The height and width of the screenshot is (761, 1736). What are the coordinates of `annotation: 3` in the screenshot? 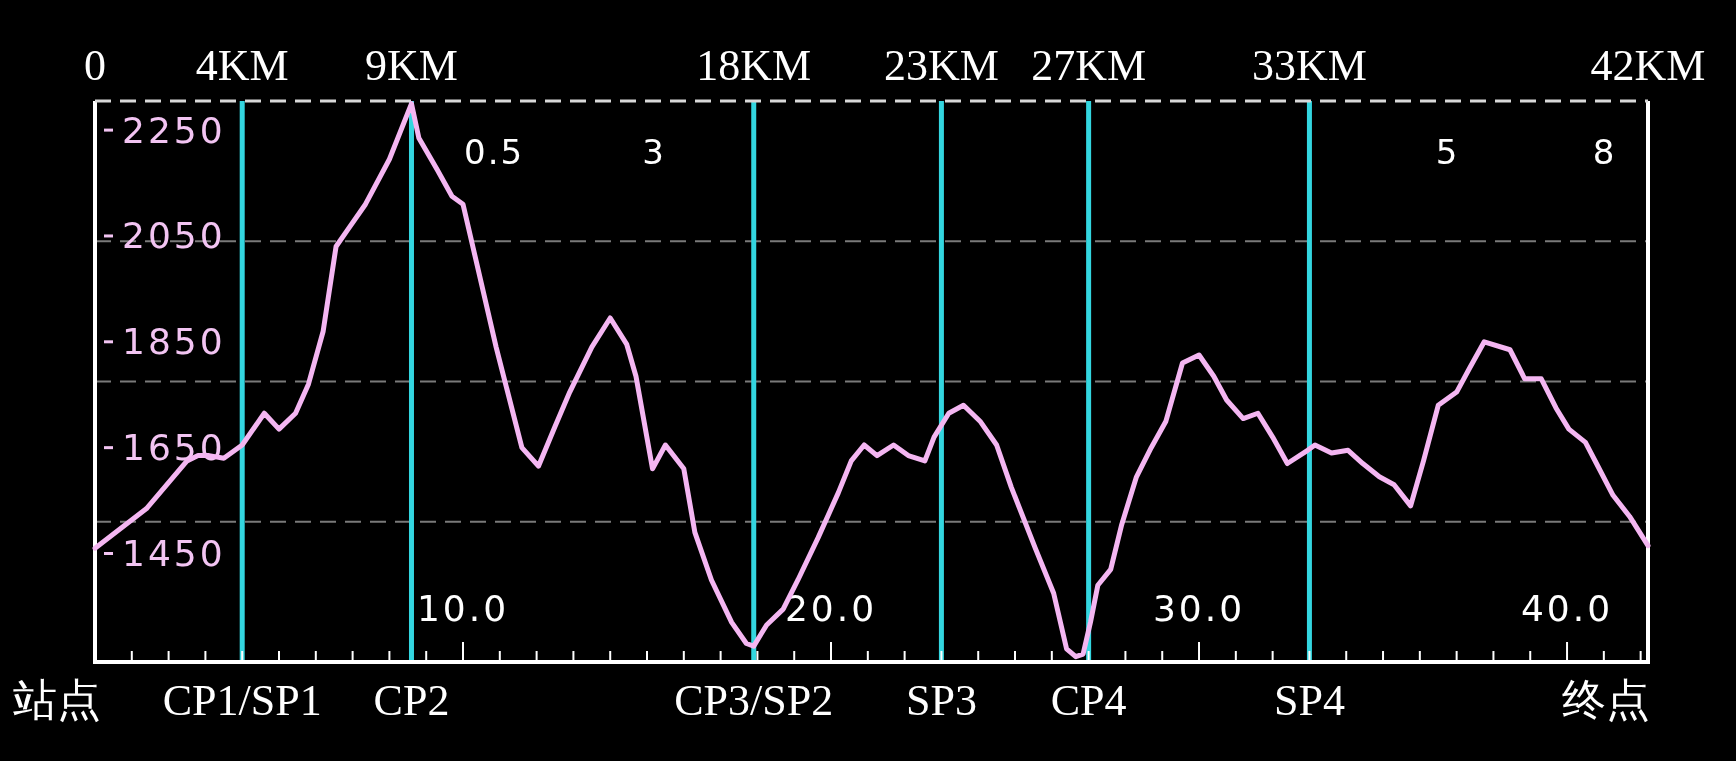 It's located at (654, 152).